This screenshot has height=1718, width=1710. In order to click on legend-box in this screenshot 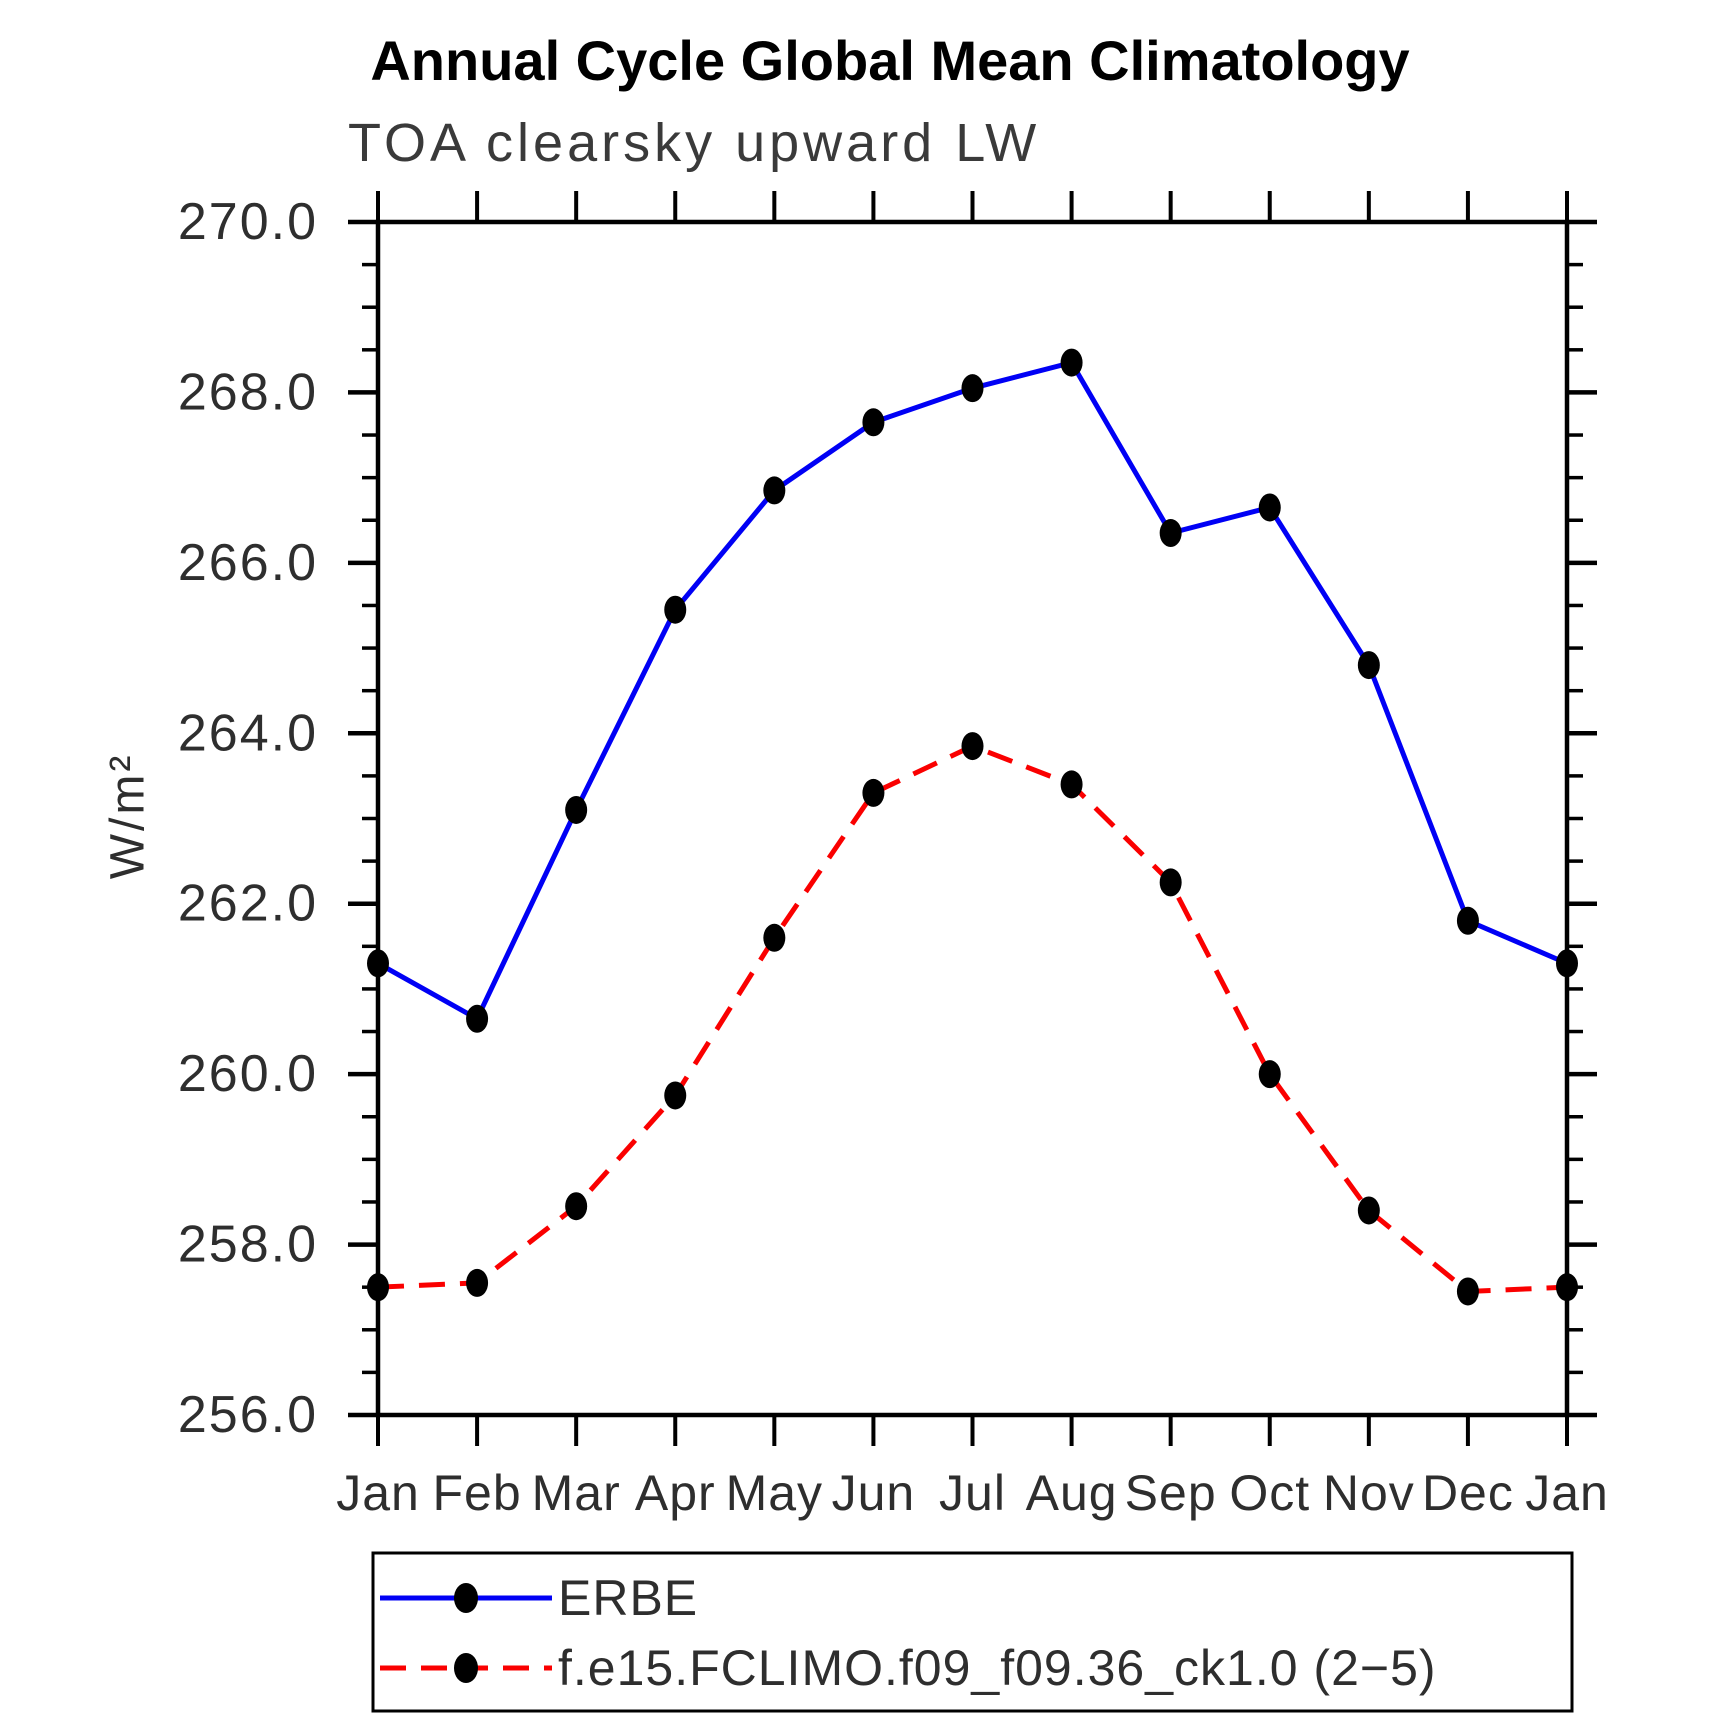, I will do `click(972, 1632)`.